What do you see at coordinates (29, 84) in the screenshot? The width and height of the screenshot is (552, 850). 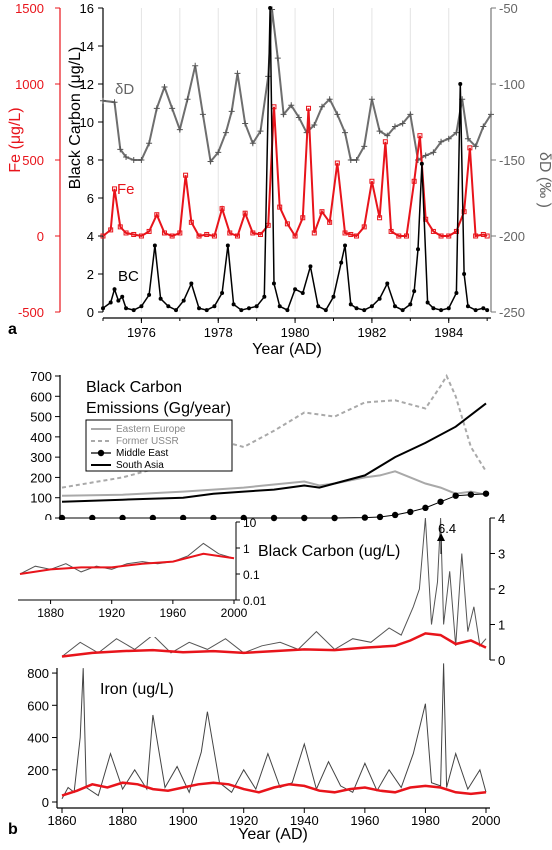 I see `fe-axis-tick-label: 1000` at bounding box center [29, 84].